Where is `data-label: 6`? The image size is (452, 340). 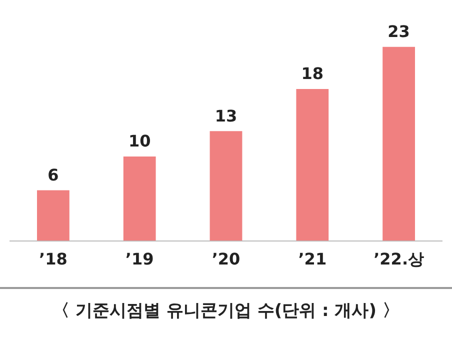
data-label: 6 is located at coordinates (53, 174).